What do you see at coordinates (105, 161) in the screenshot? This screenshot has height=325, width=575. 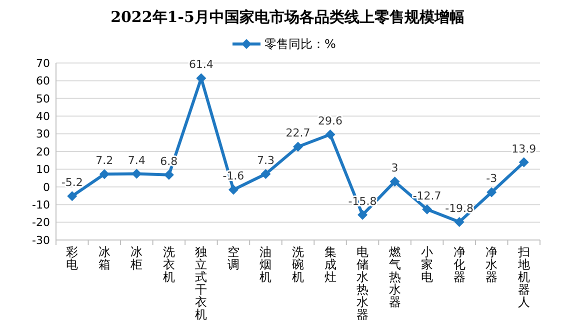 I see `data-label: 7.2` at bounding box center [105, 161].